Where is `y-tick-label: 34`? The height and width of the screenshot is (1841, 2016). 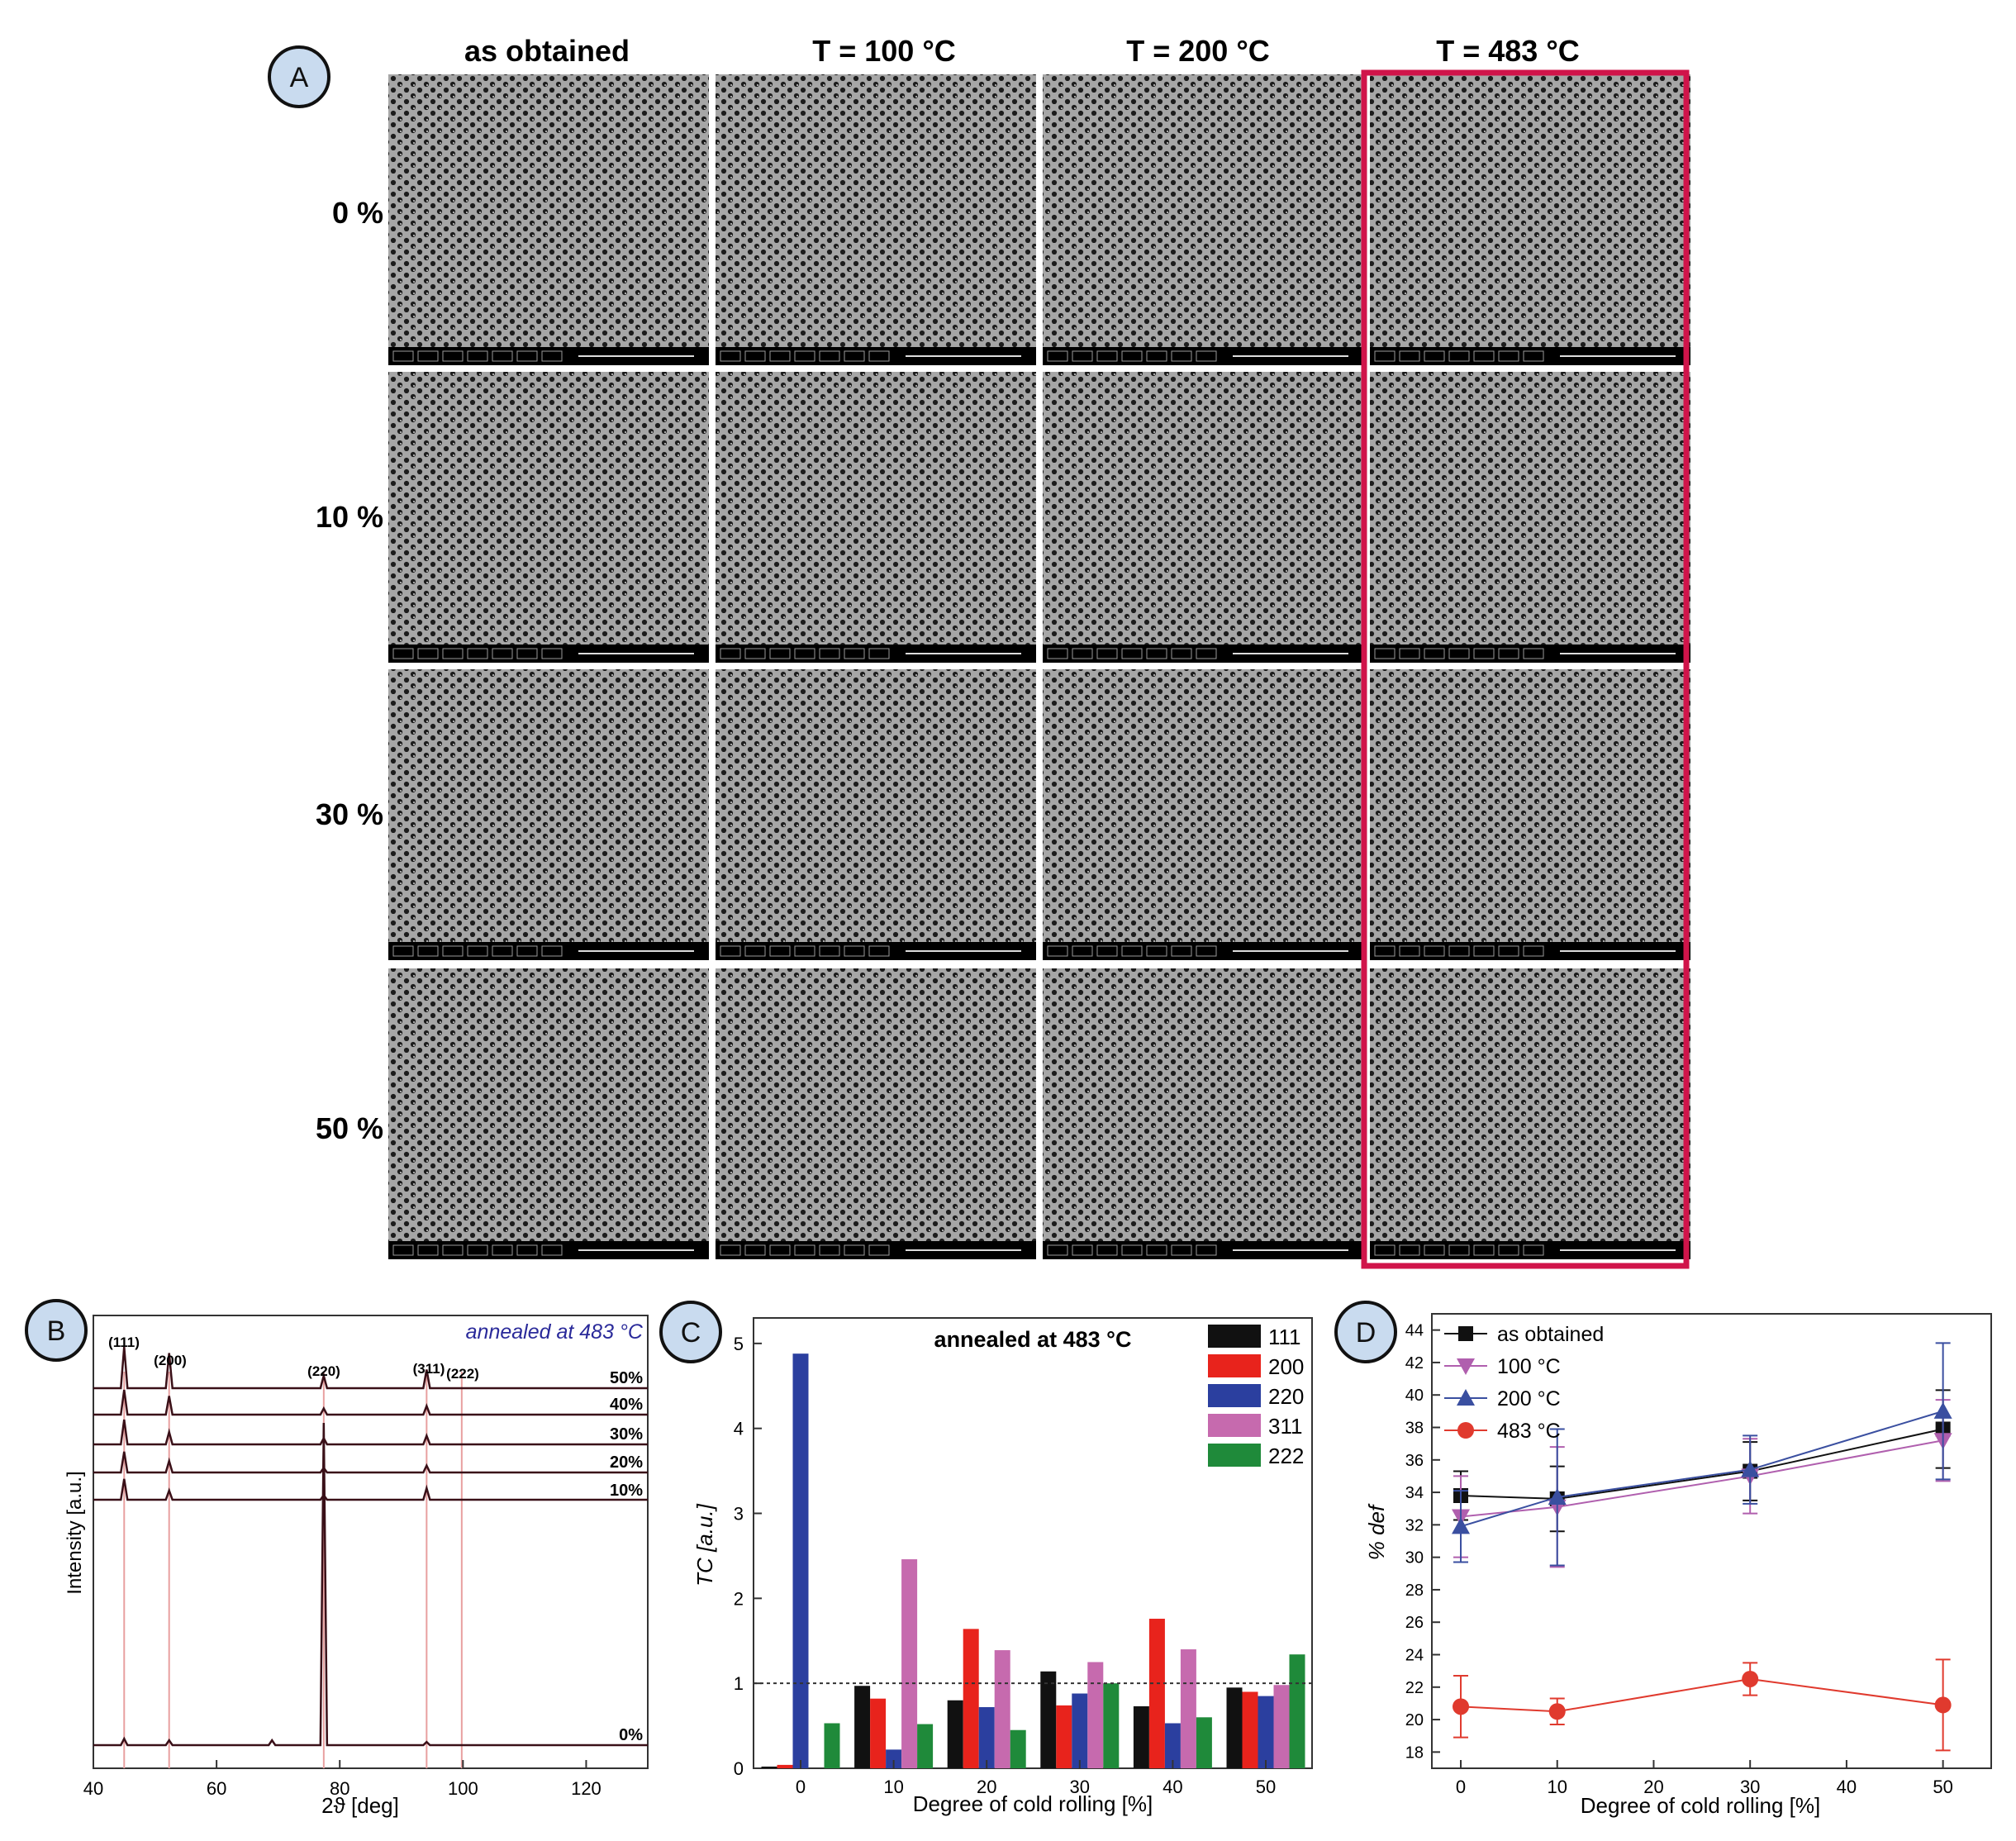
y-tick-label: 34 is located at coordinates (1414, 1493).